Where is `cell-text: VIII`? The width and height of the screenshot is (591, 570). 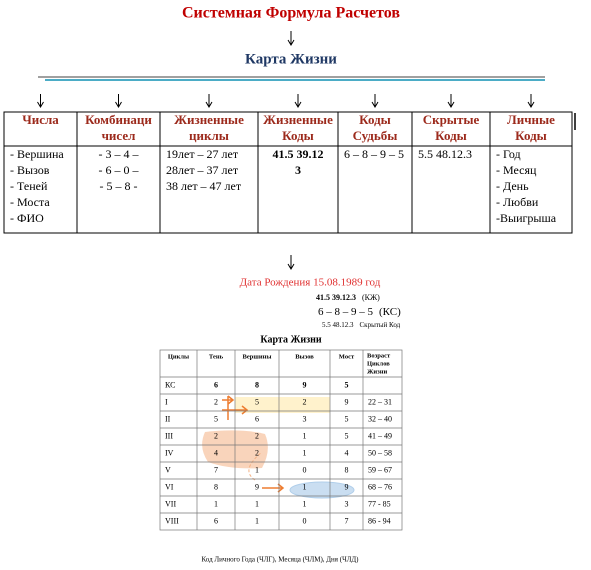 cell-text: VIII is located at coordinates (172, 520).